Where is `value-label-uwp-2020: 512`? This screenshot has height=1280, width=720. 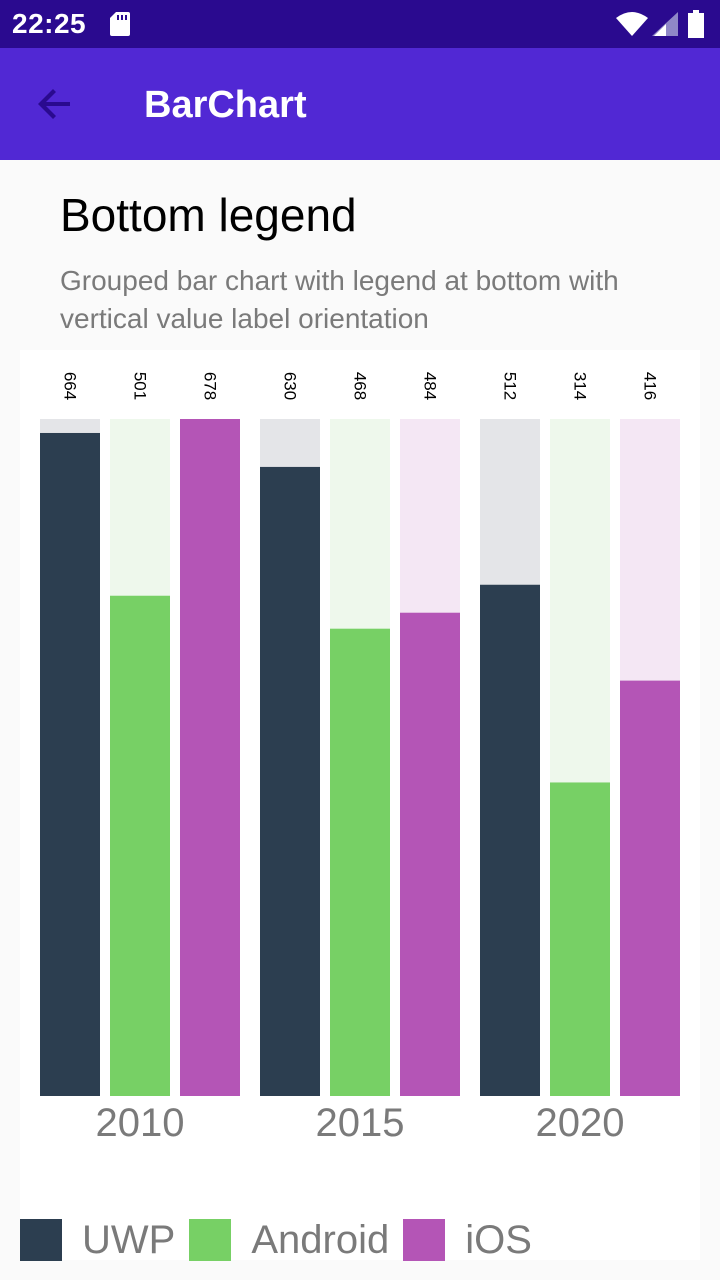
value-label-uwp-2020: 512 is located at coordinates (510, 386).